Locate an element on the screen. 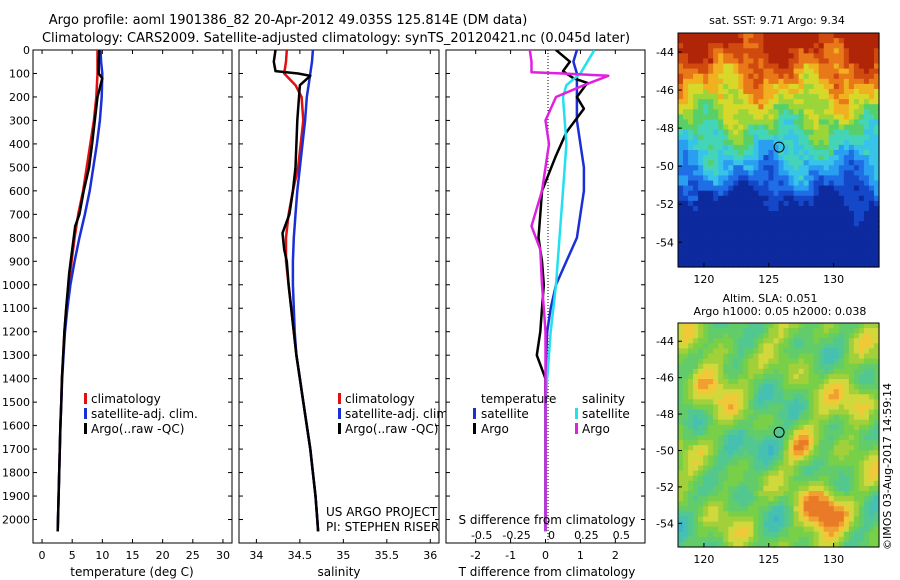  map-lat-label: -52 is located at coordinates (665, 487).